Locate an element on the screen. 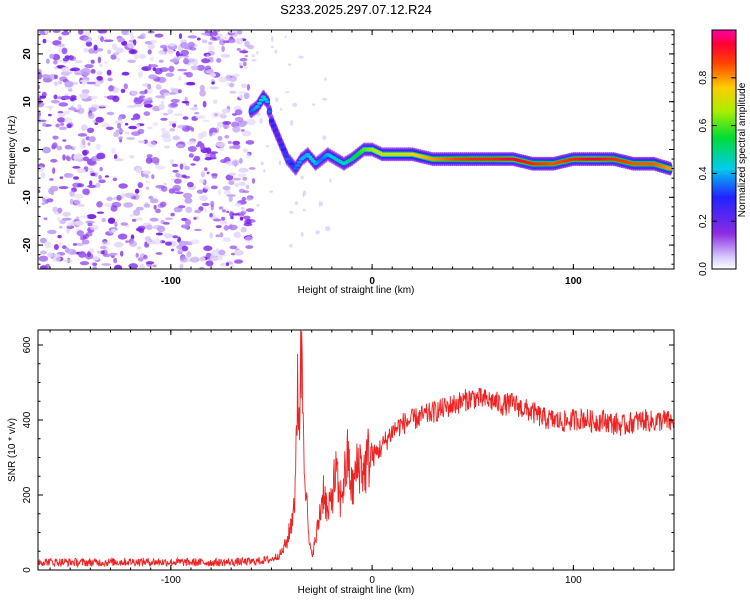 The height and width of the screenshot is (600, 750). y-tick-label: 200 is located at coordinates (27, 494).